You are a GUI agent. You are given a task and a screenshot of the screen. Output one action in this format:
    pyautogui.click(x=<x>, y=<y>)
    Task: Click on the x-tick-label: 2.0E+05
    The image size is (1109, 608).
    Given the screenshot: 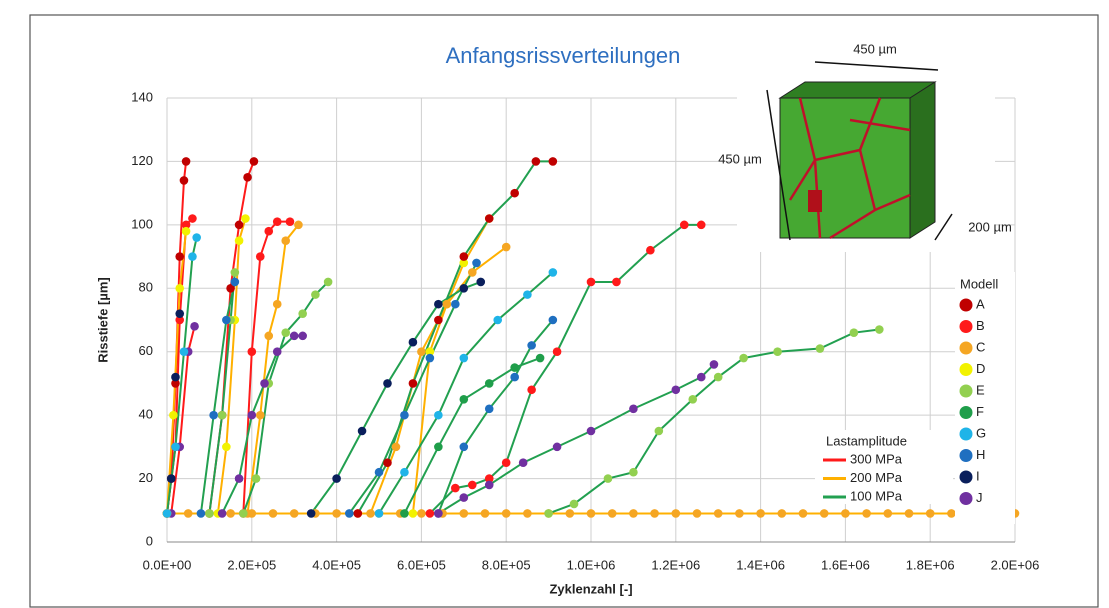 What is the action you would take?
    pyautogui.click(x=251, y=564)
    